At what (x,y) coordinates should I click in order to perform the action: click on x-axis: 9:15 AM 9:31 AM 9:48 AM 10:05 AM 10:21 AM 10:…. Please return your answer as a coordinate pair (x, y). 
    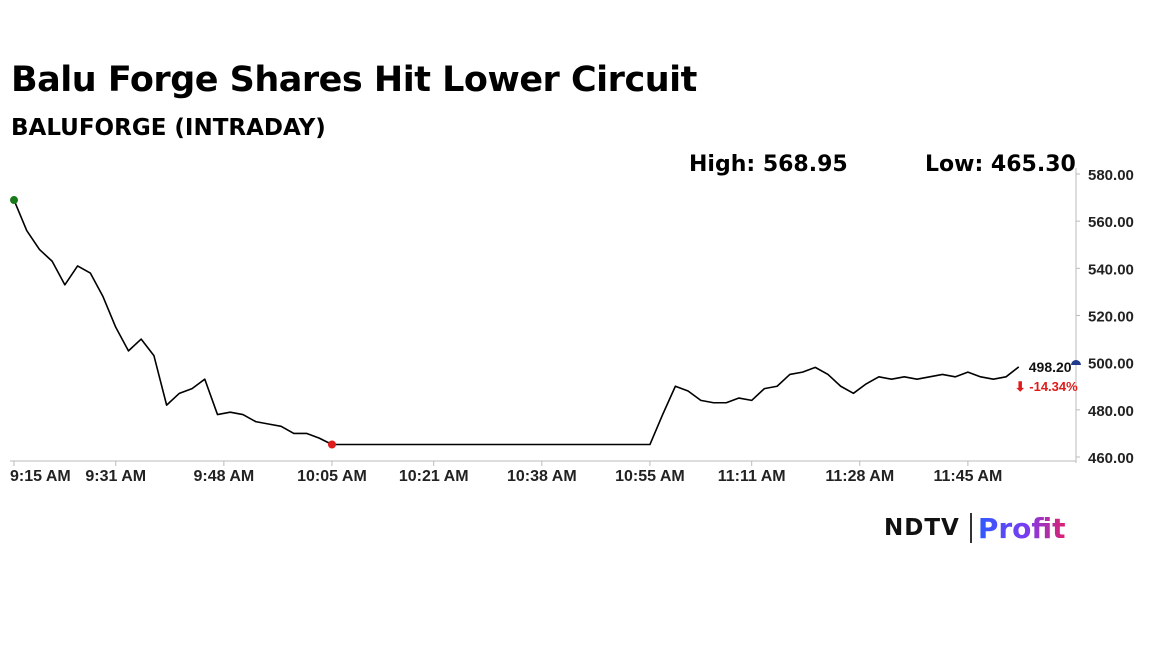
    Looking at the image, I should click on (543, 472).